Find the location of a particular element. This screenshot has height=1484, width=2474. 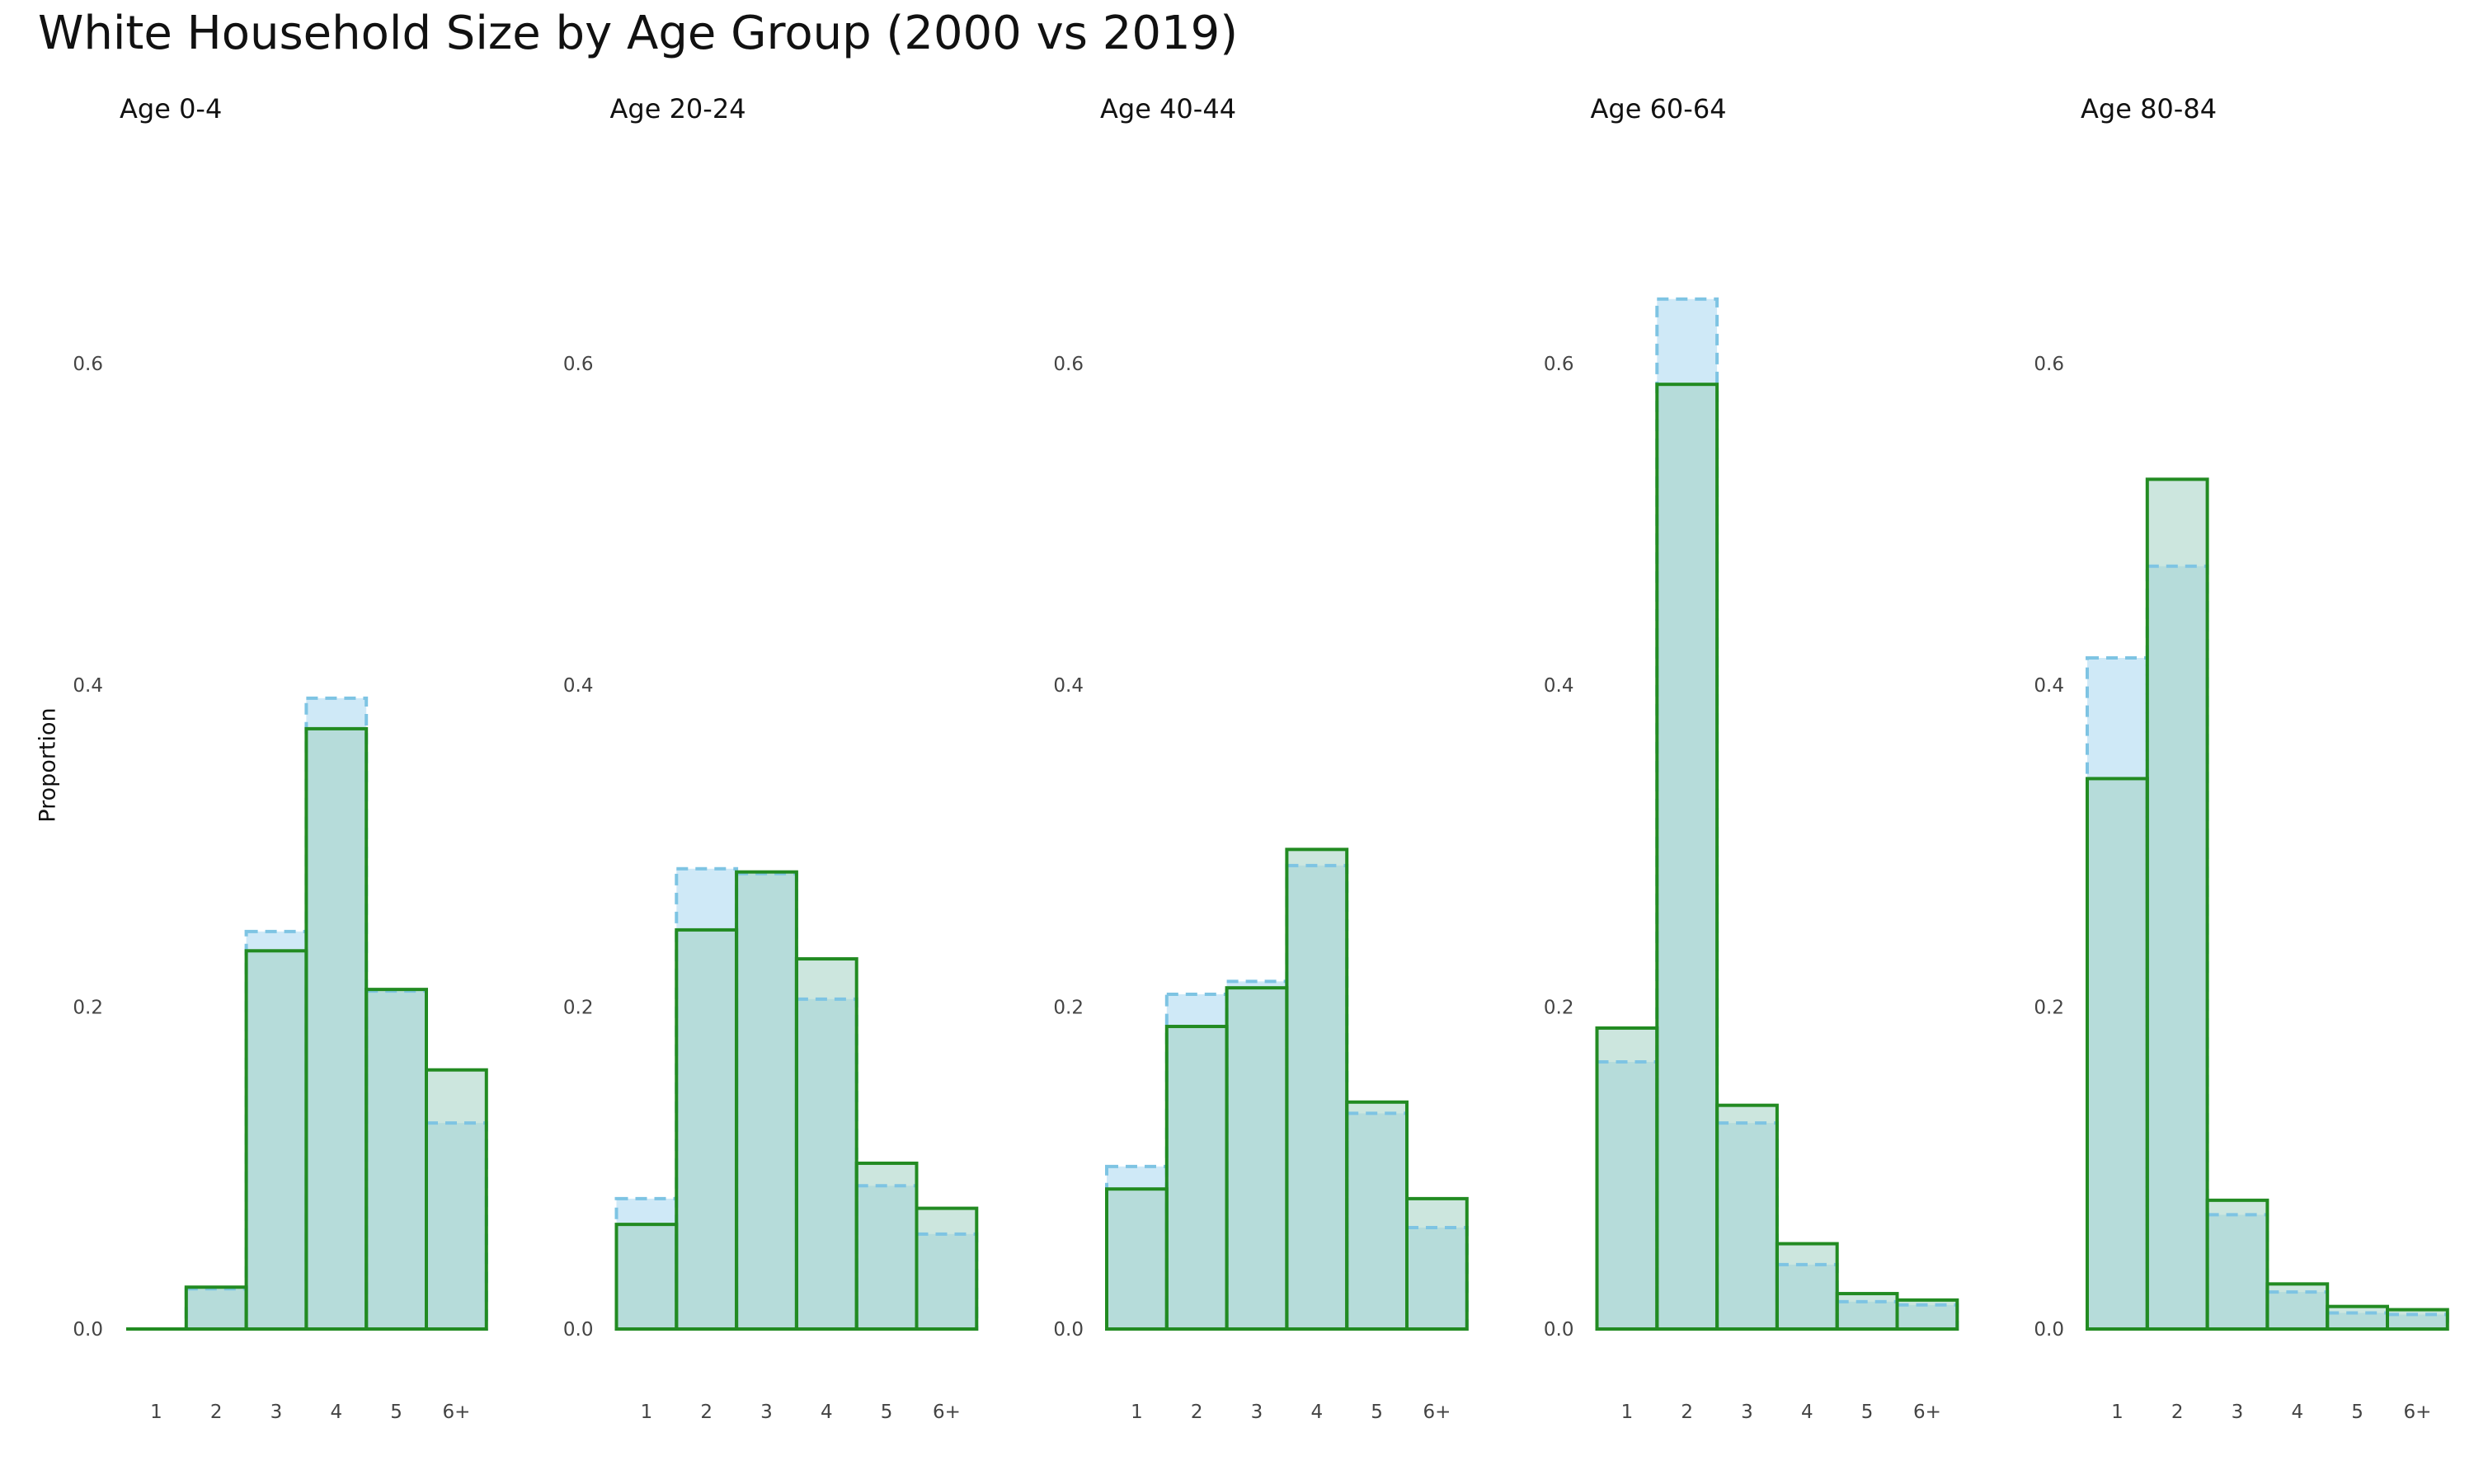

panel-subtitle: Age 60-64 is located at coordinates (1659, 108).